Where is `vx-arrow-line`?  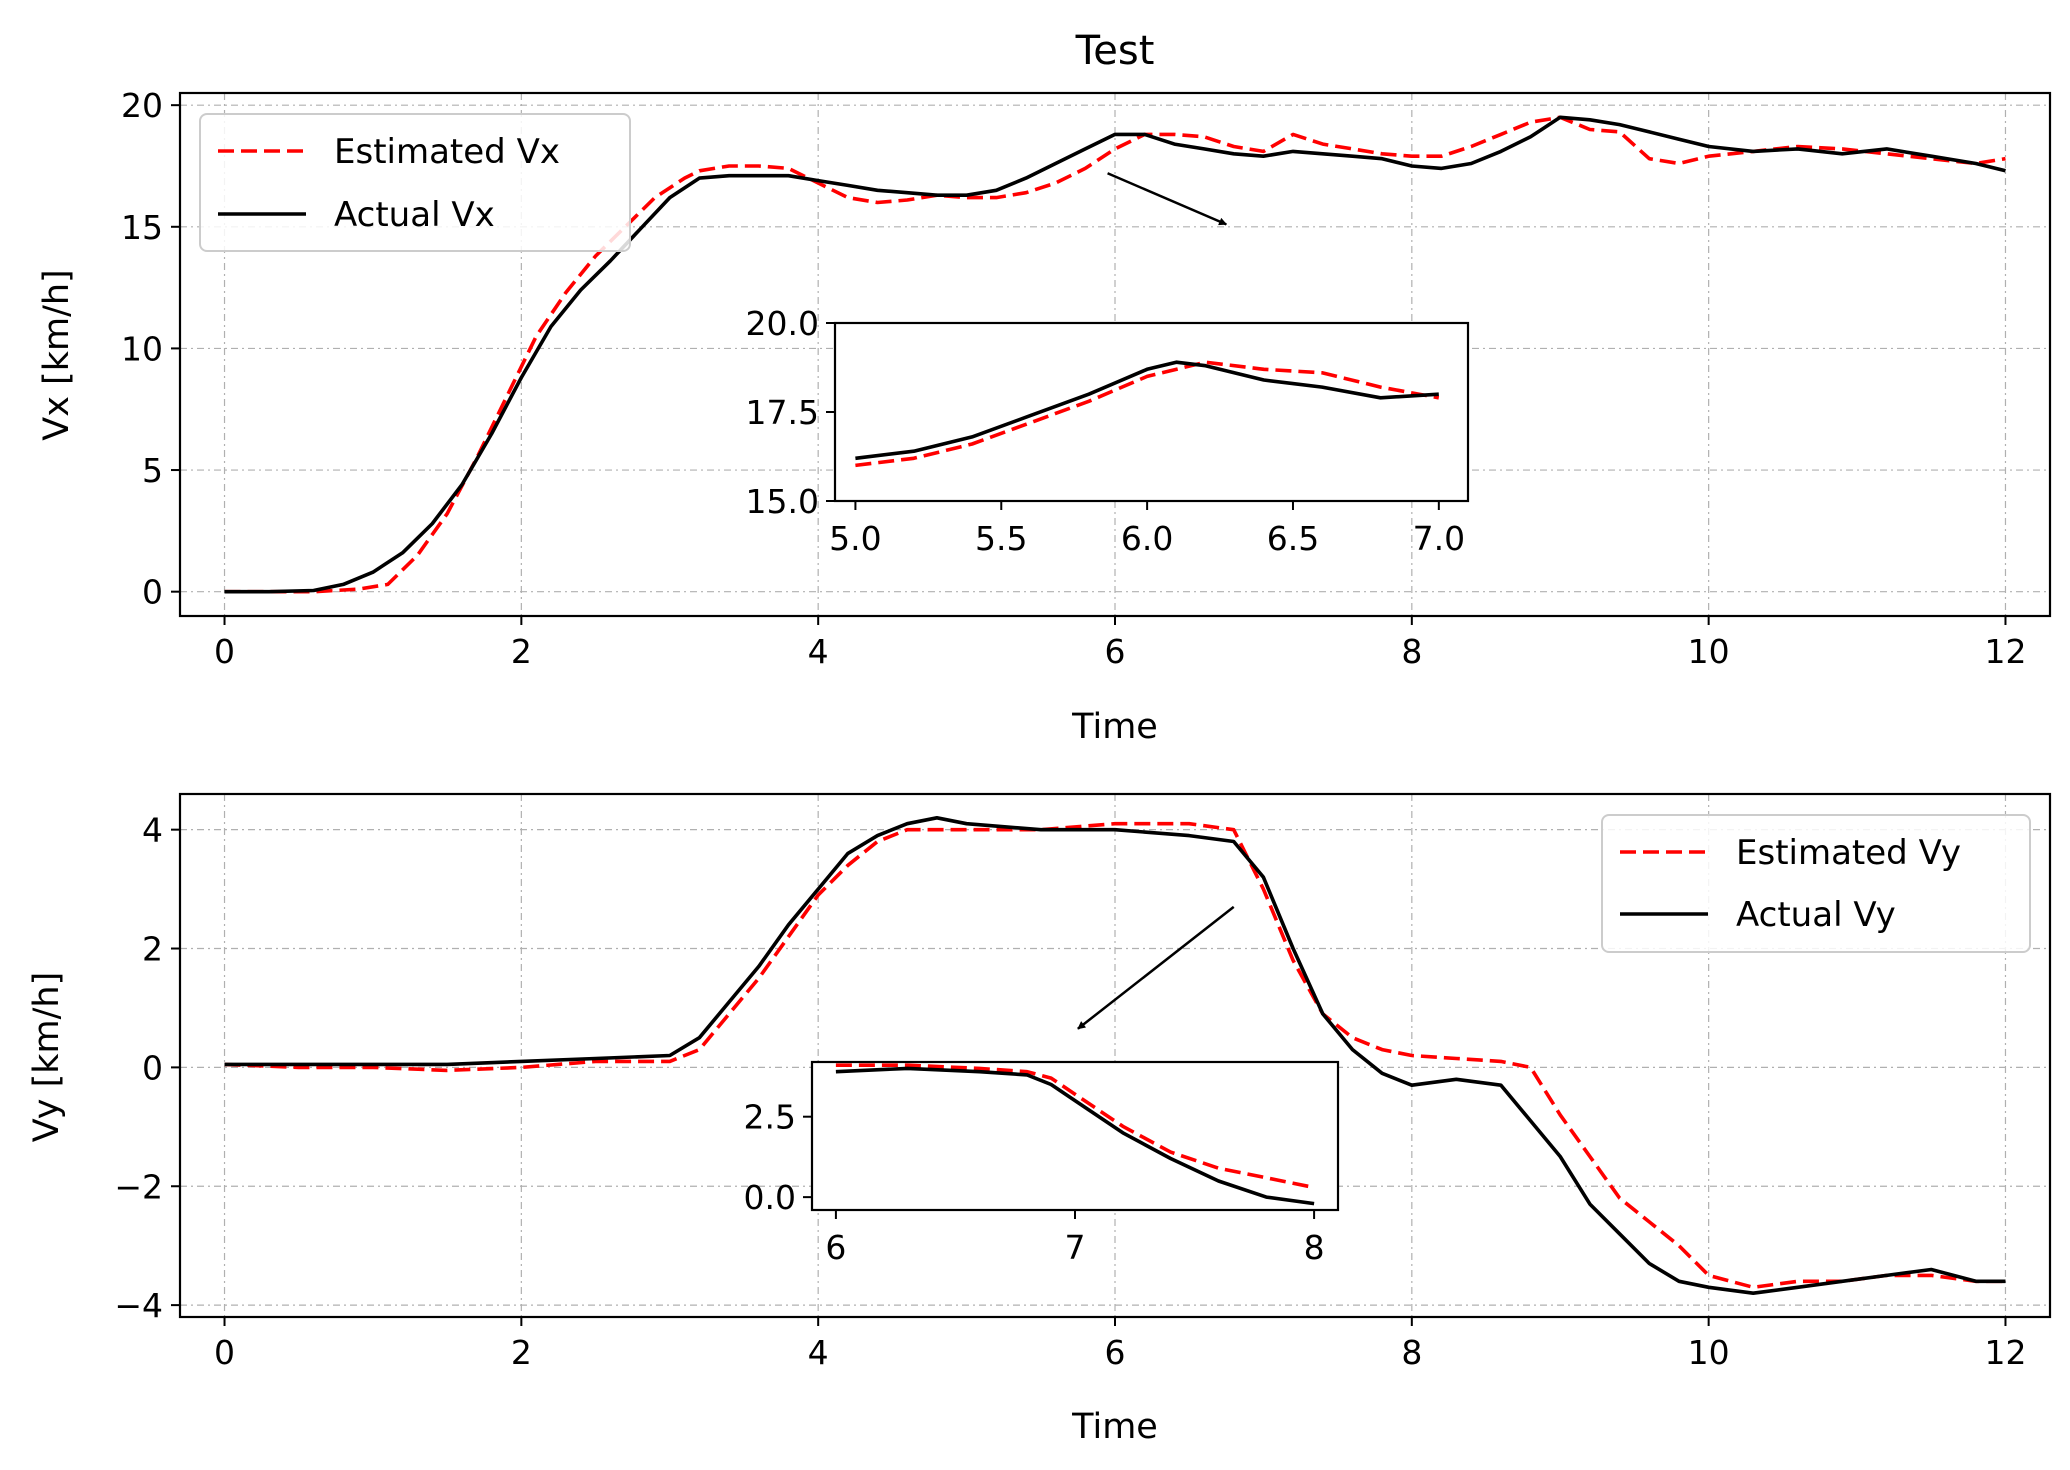
vx-arrow-line is located at coordinates (1167, 199).